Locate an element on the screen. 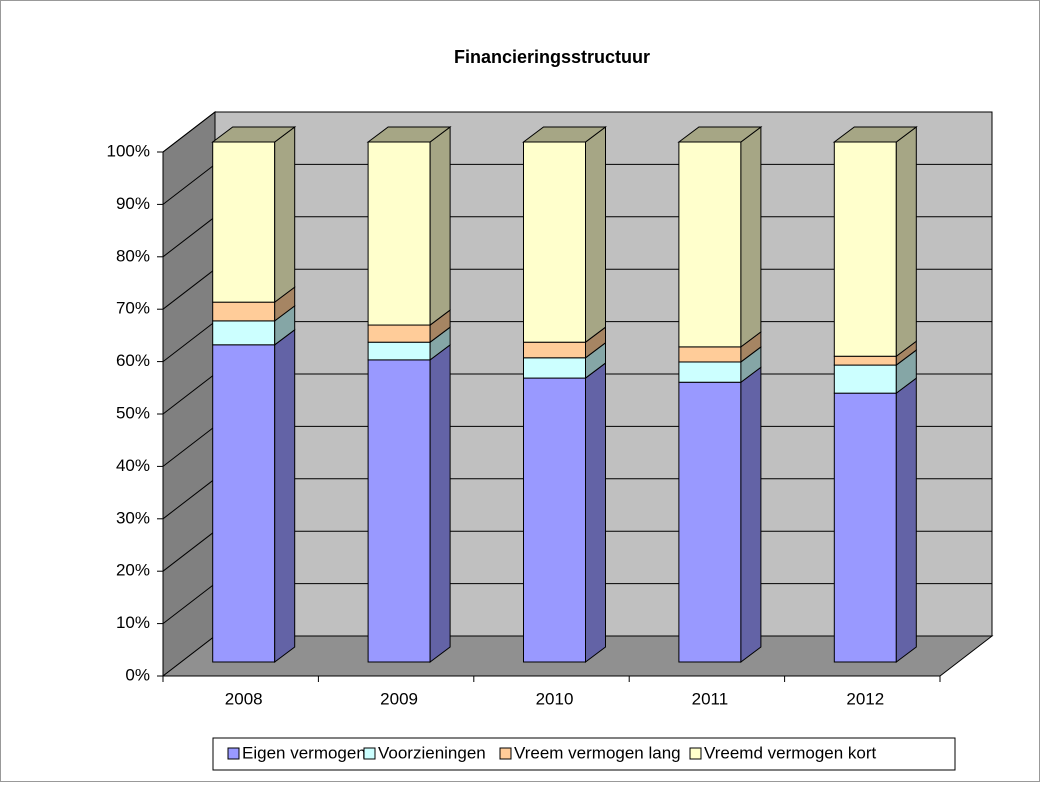  legend-box is located at coordinates (584, 754).